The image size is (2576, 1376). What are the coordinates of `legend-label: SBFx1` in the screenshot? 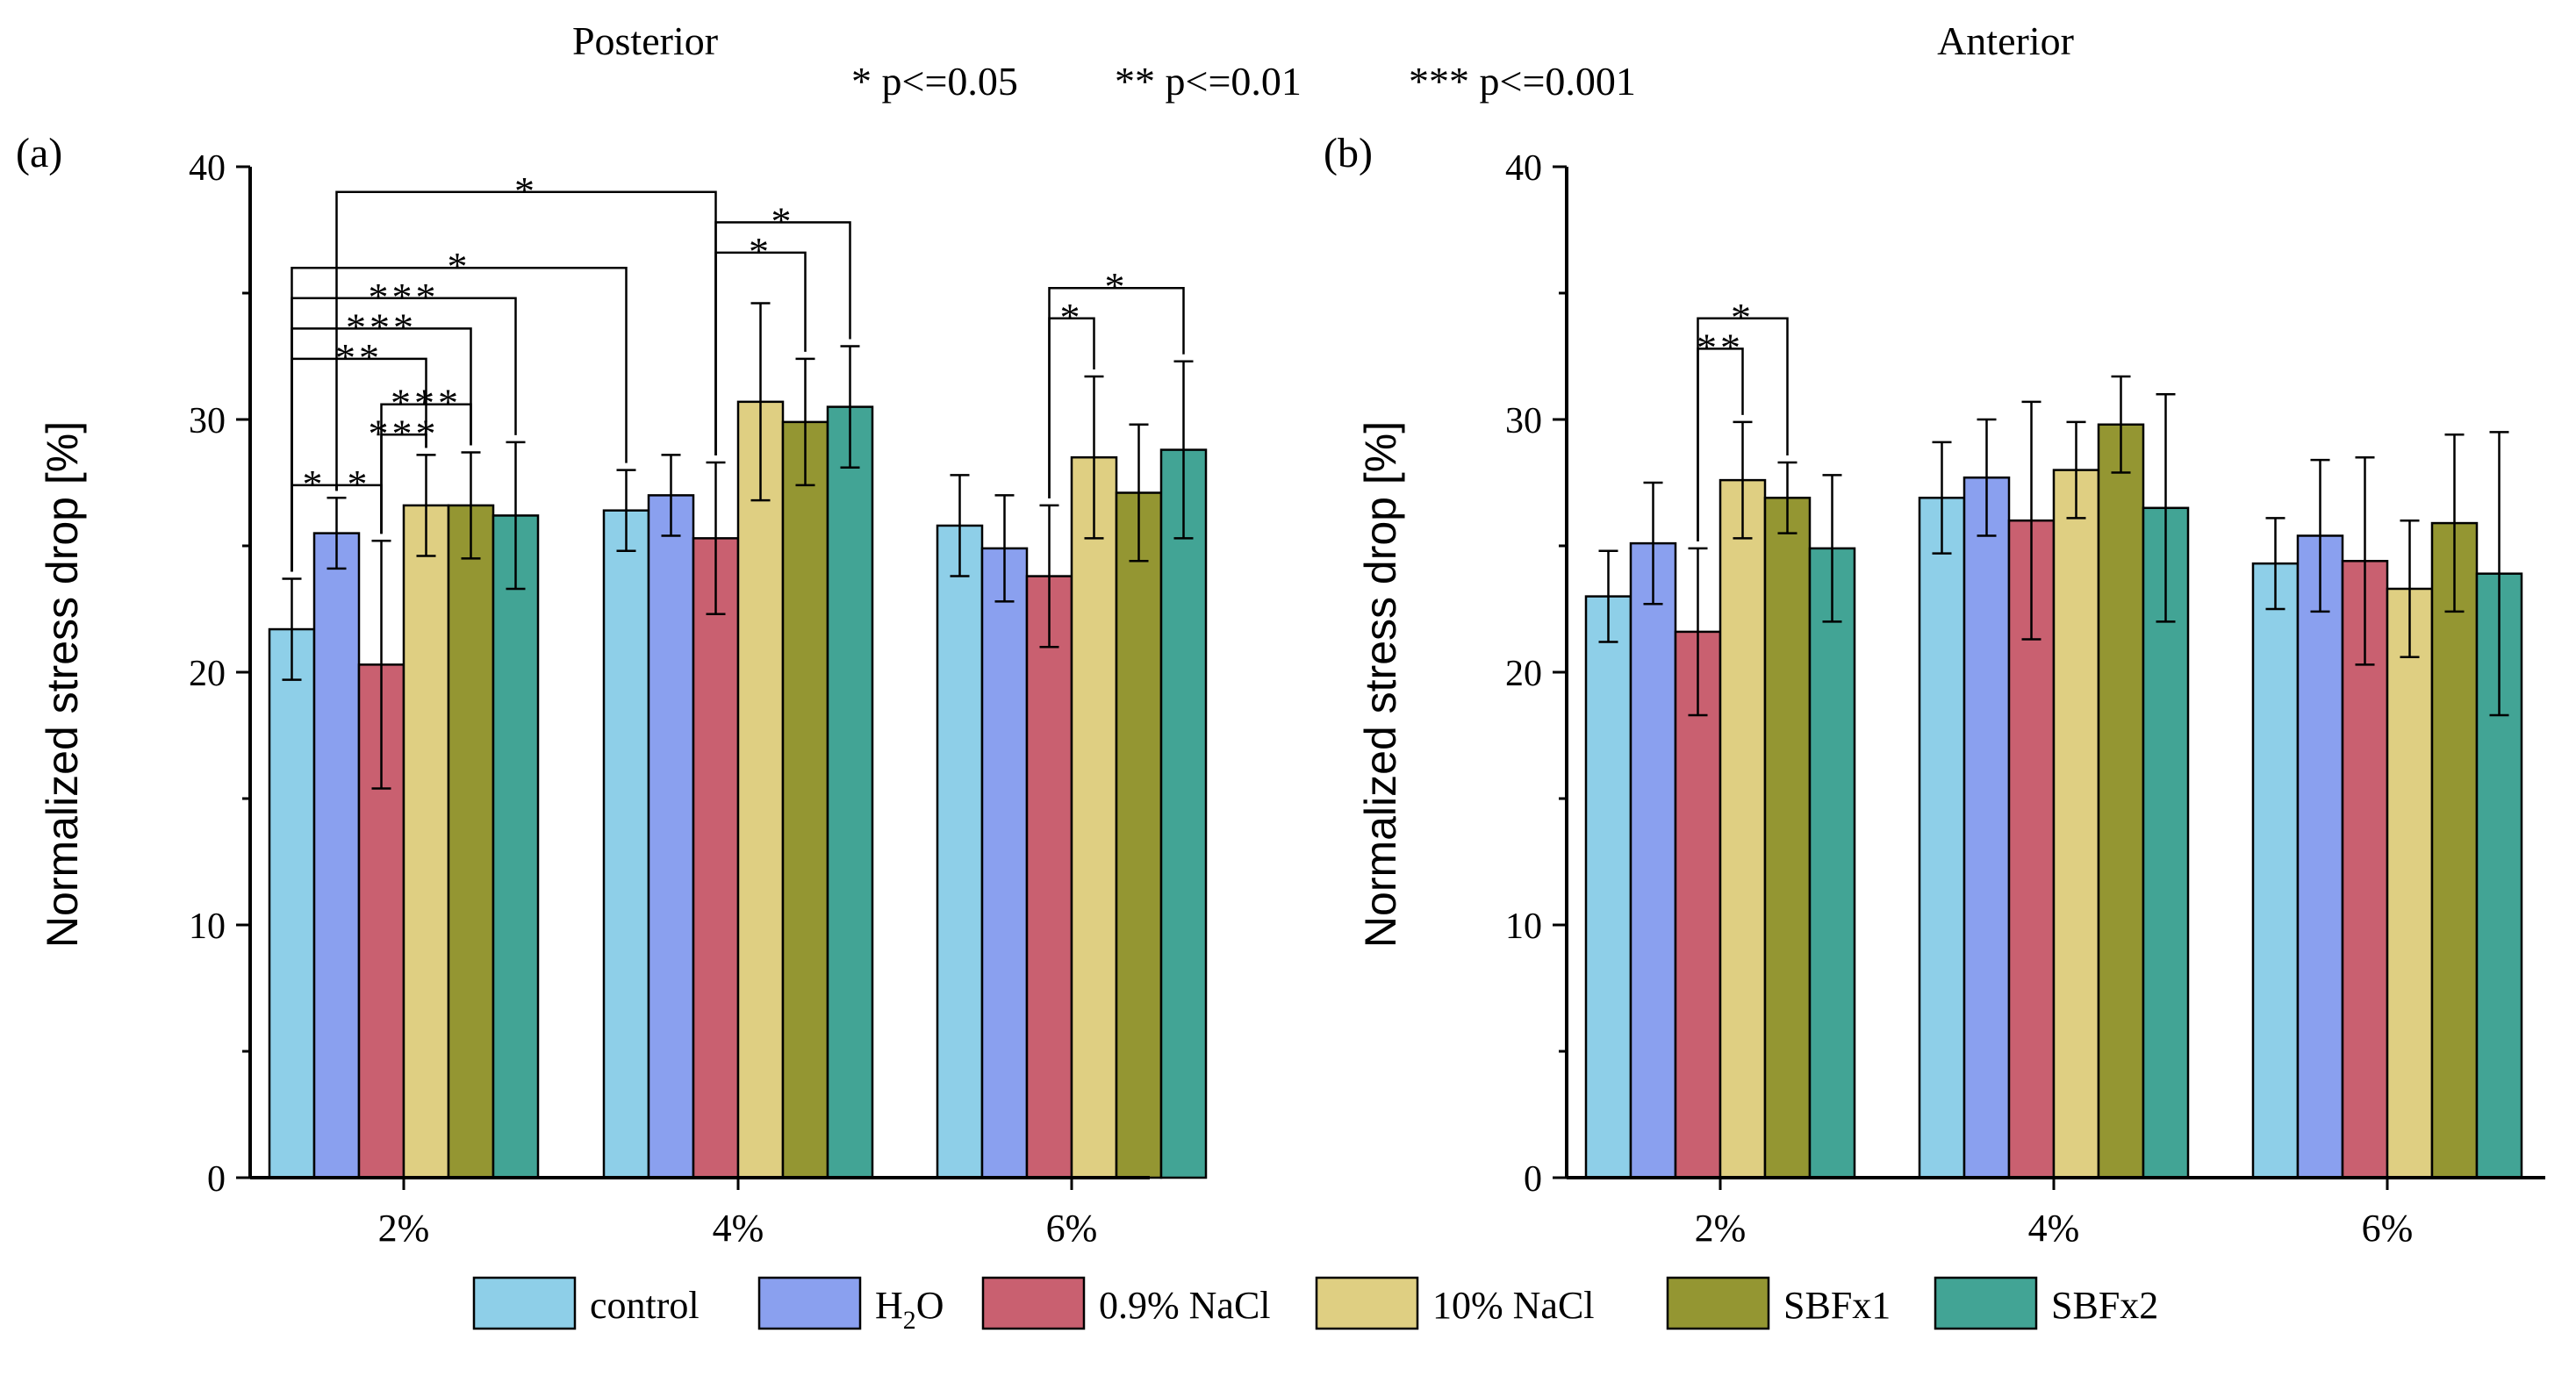 It's located at (1837, 1305).